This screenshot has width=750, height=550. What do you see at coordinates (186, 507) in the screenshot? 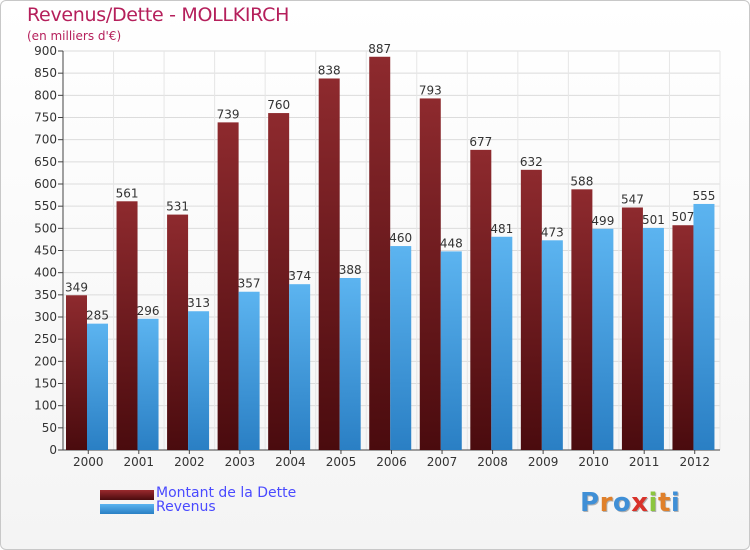
I see `legend-label-revenus: Revenus` at bounding box center [186, 507].